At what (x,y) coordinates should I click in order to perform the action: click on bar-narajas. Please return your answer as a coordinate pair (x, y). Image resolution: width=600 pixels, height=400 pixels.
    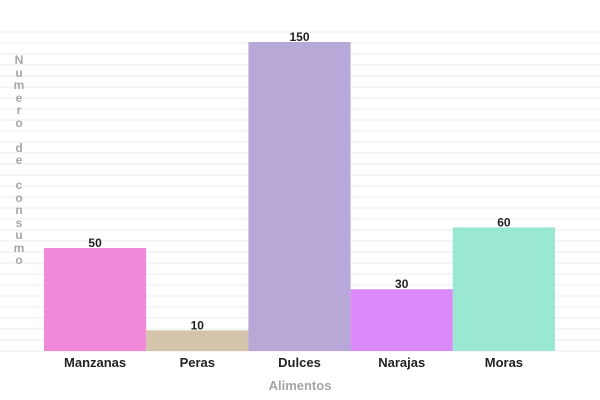
    Looking at the image, I should click on (401, 320).